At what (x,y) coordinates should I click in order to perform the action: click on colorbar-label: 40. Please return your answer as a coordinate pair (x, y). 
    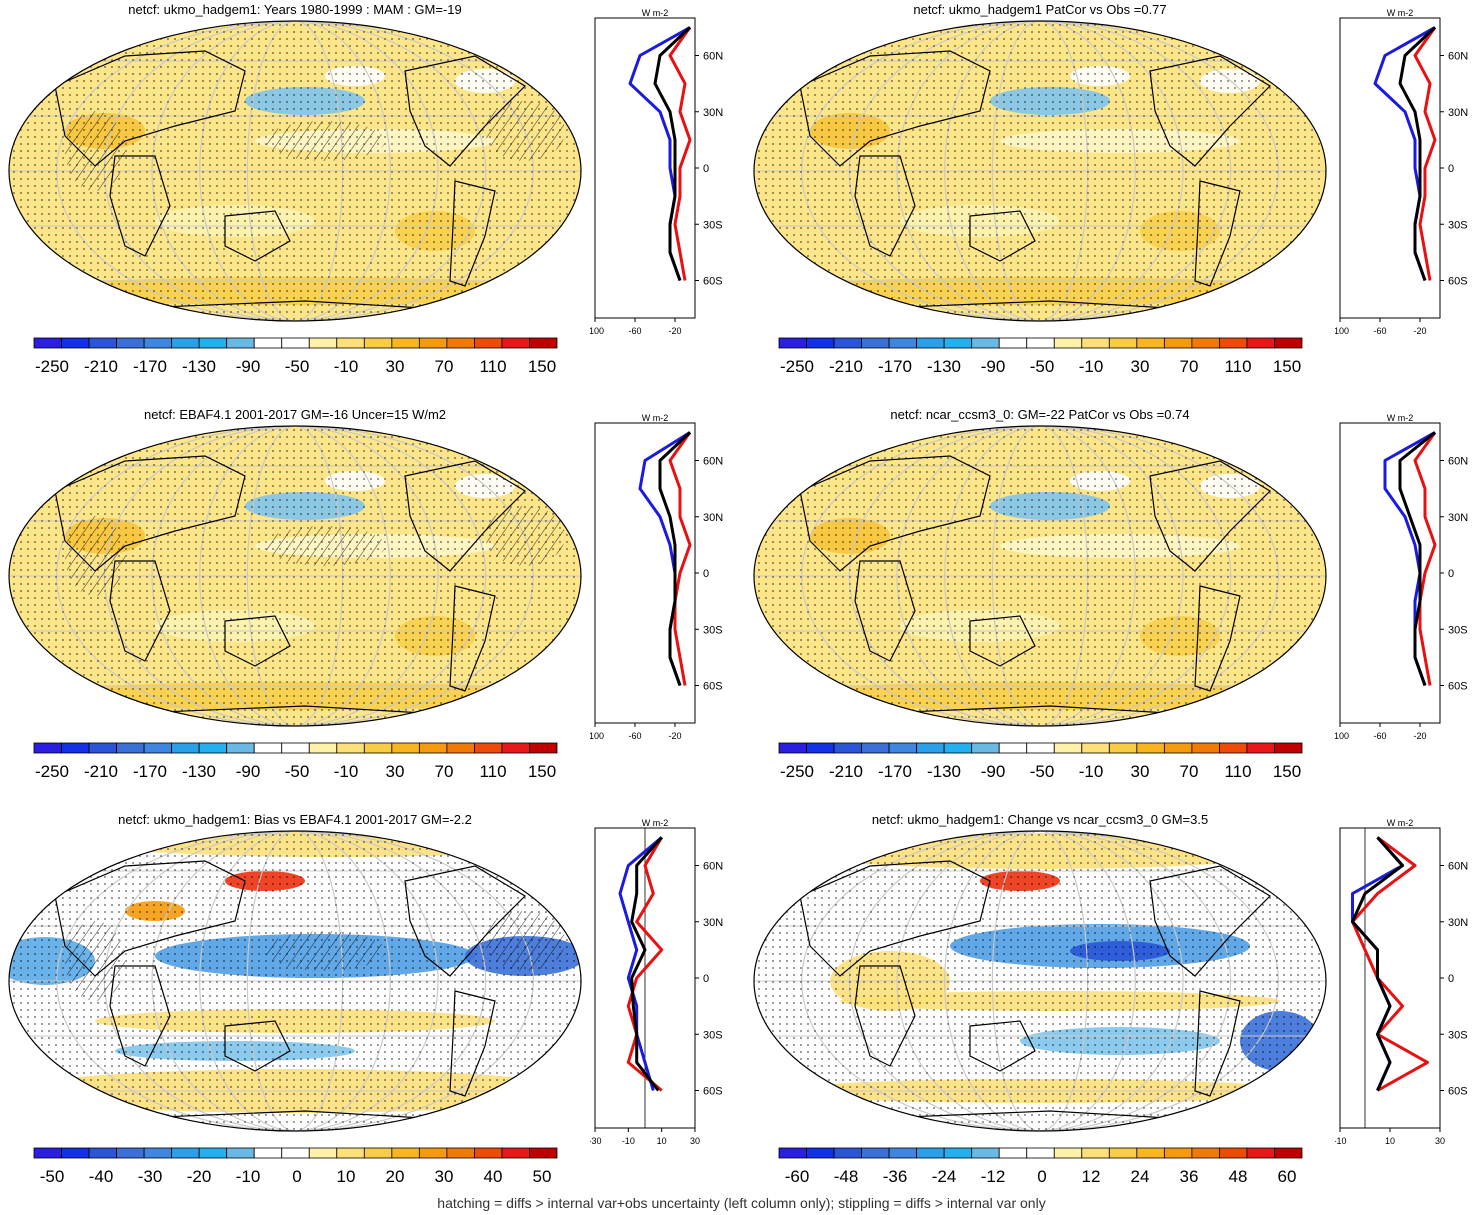
    Looking at the image, I should click on (493, 1176).